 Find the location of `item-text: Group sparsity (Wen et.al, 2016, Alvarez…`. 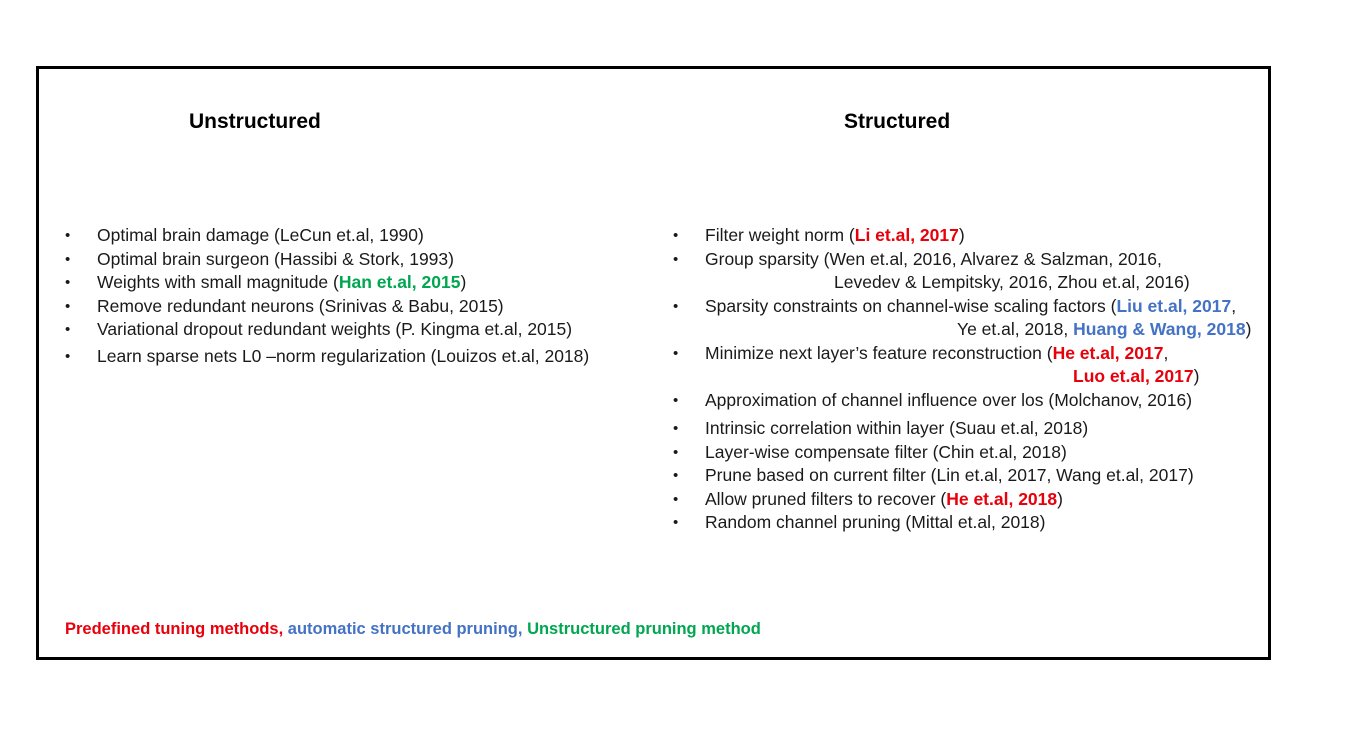

item-text: Group sparsity (Wen et.al, 2016, Alvarez… is located at coordinates (933, 258).